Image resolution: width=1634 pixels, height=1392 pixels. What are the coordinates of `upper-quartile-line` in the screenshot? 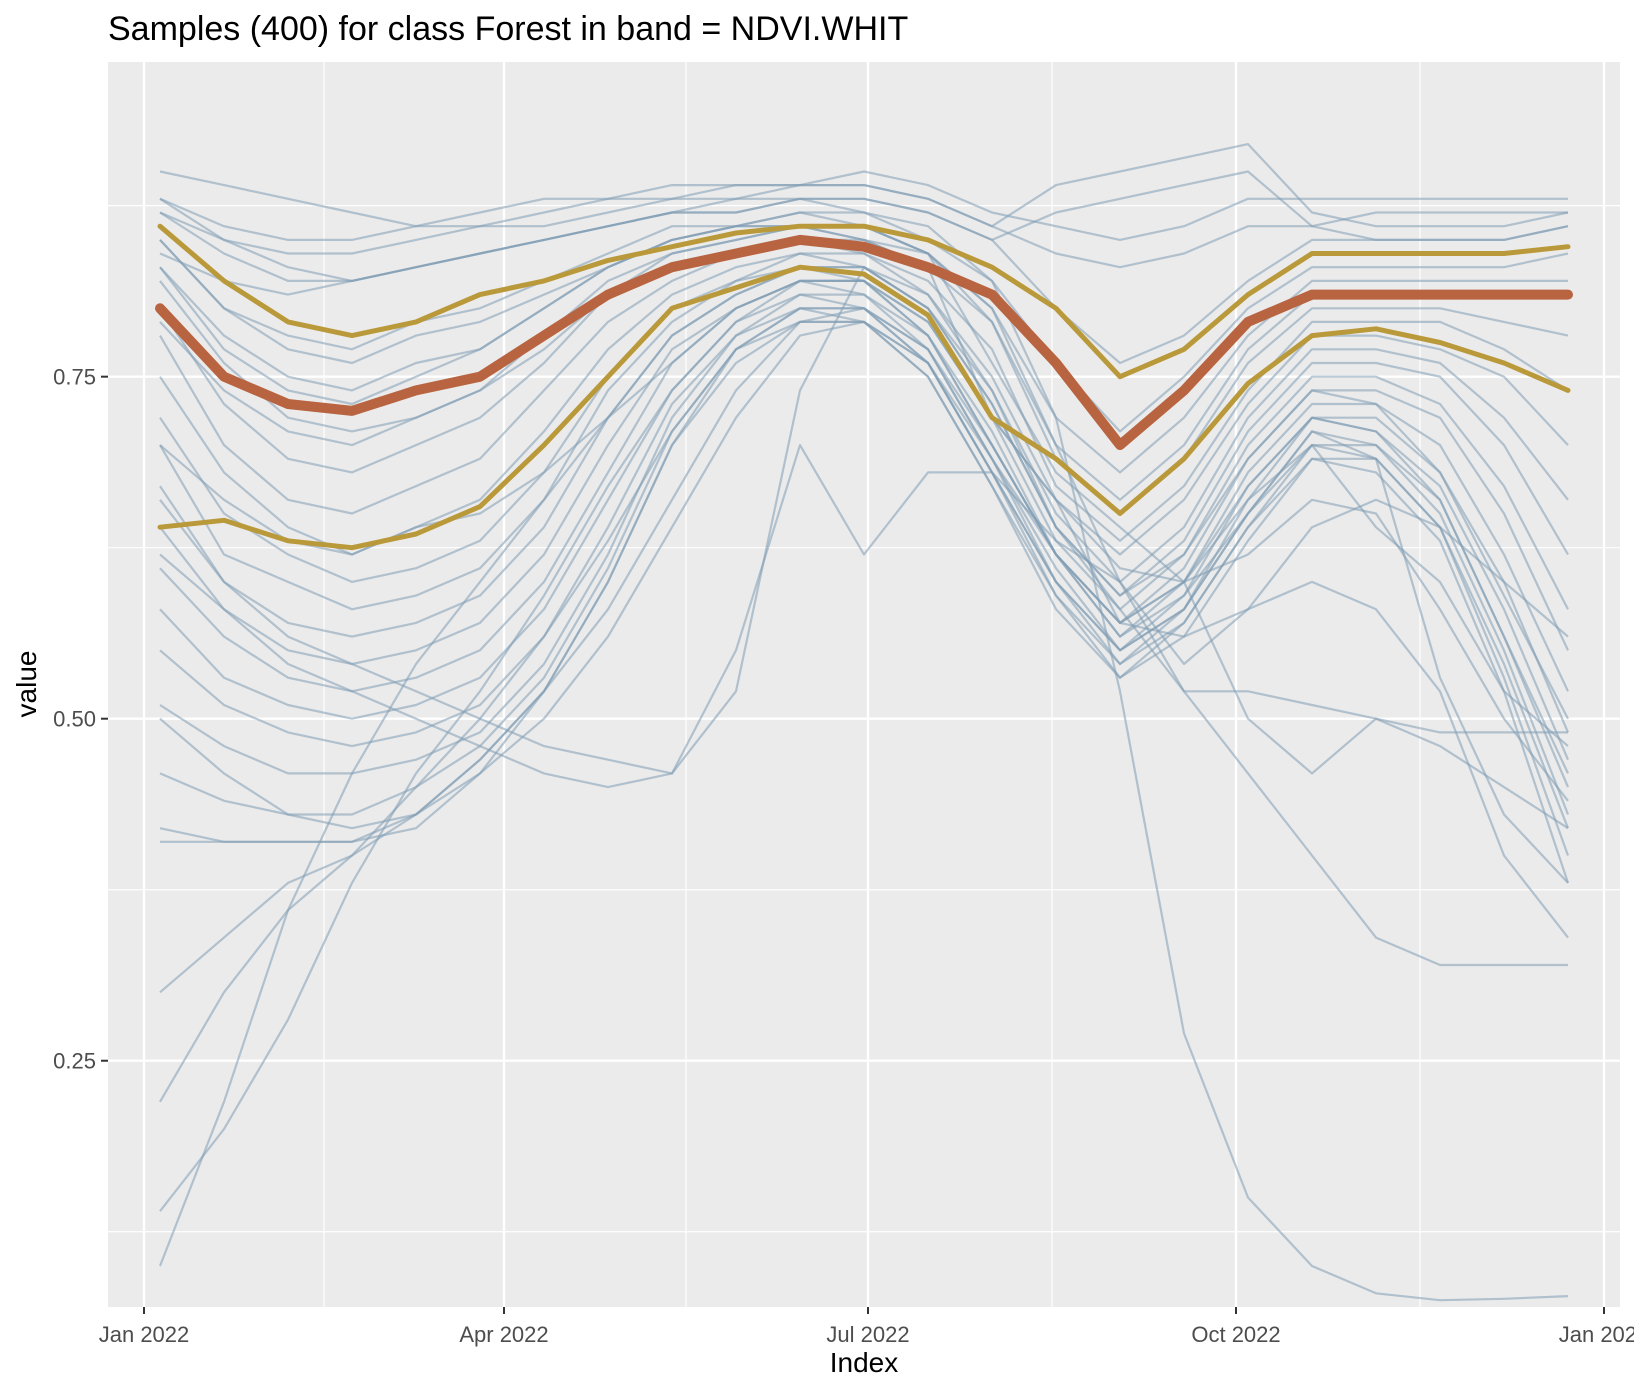 It's located at (864, 301).